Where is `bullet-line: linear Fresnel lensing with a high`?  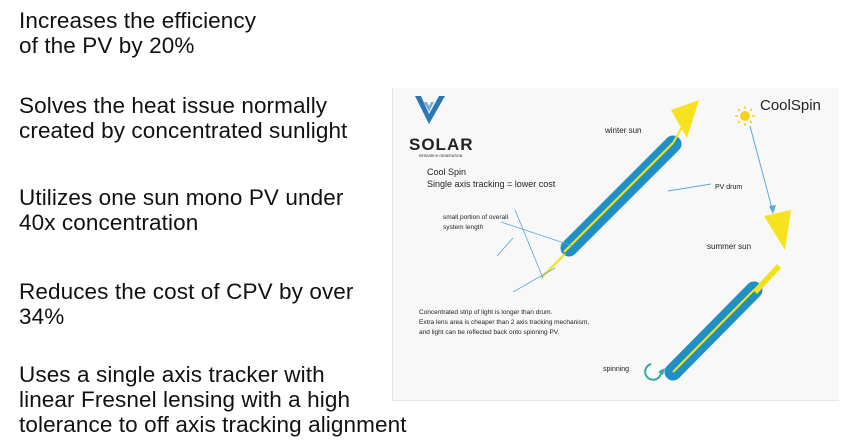
bullet-line: linear Fresnel lensing with a high is located at coordinates (185, 399).